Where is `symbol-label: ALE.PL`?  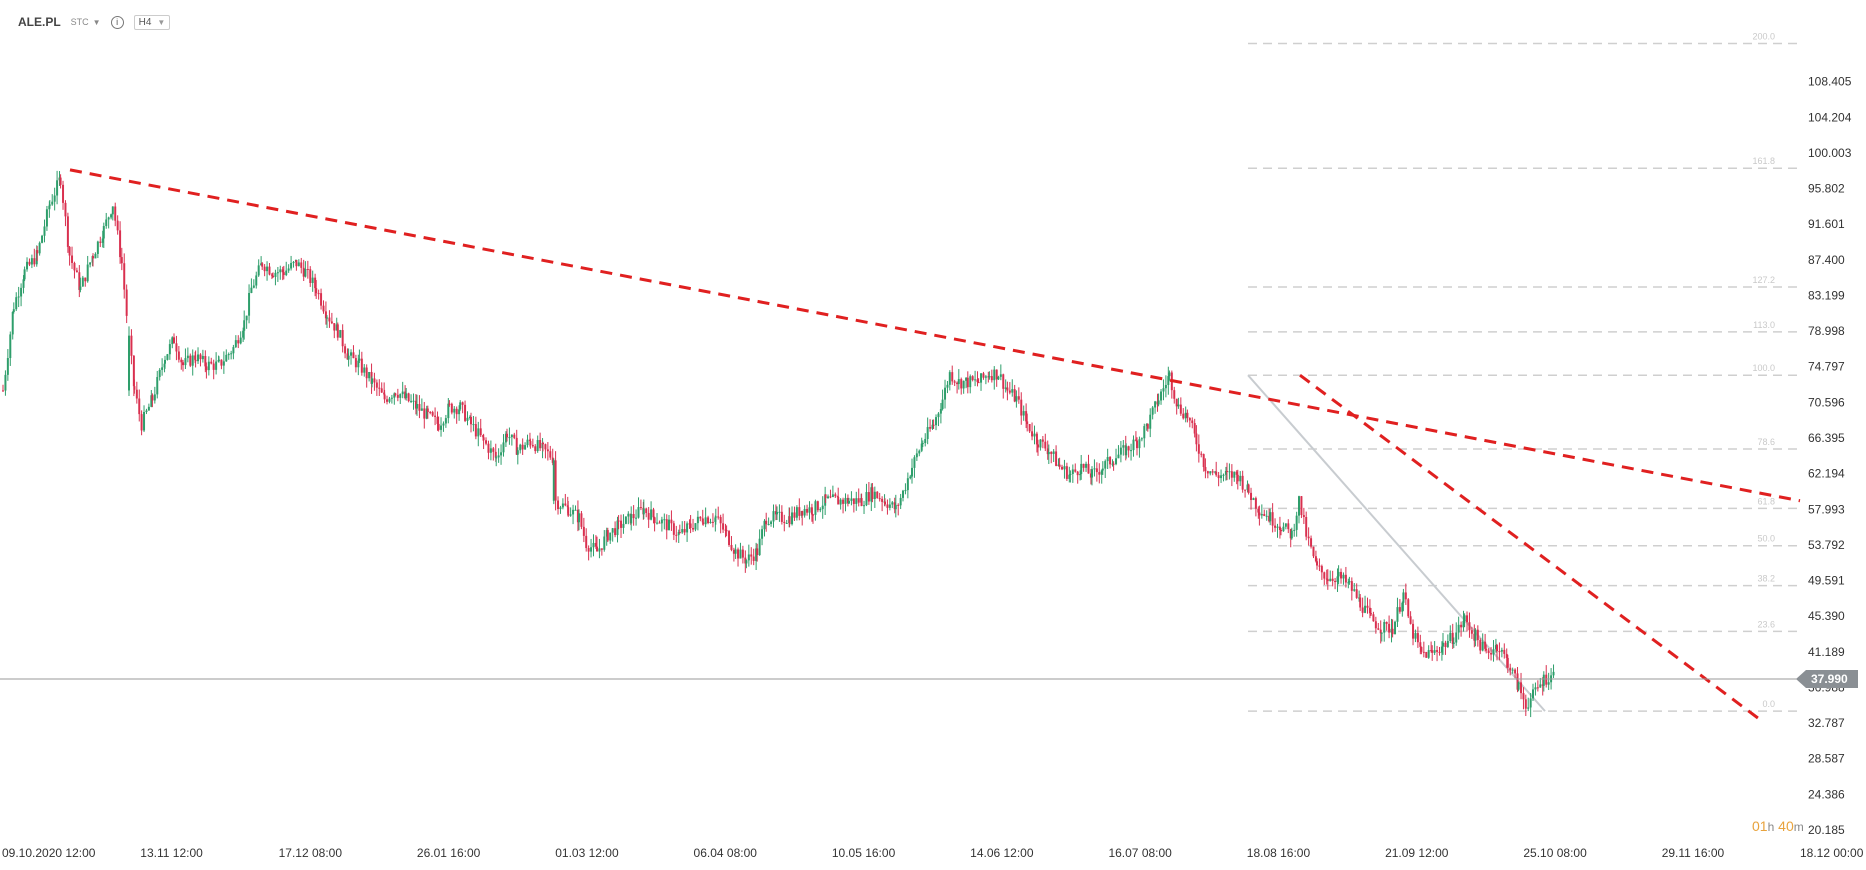 symbol-label: ALE.PL is located at coordinates (39, 22).